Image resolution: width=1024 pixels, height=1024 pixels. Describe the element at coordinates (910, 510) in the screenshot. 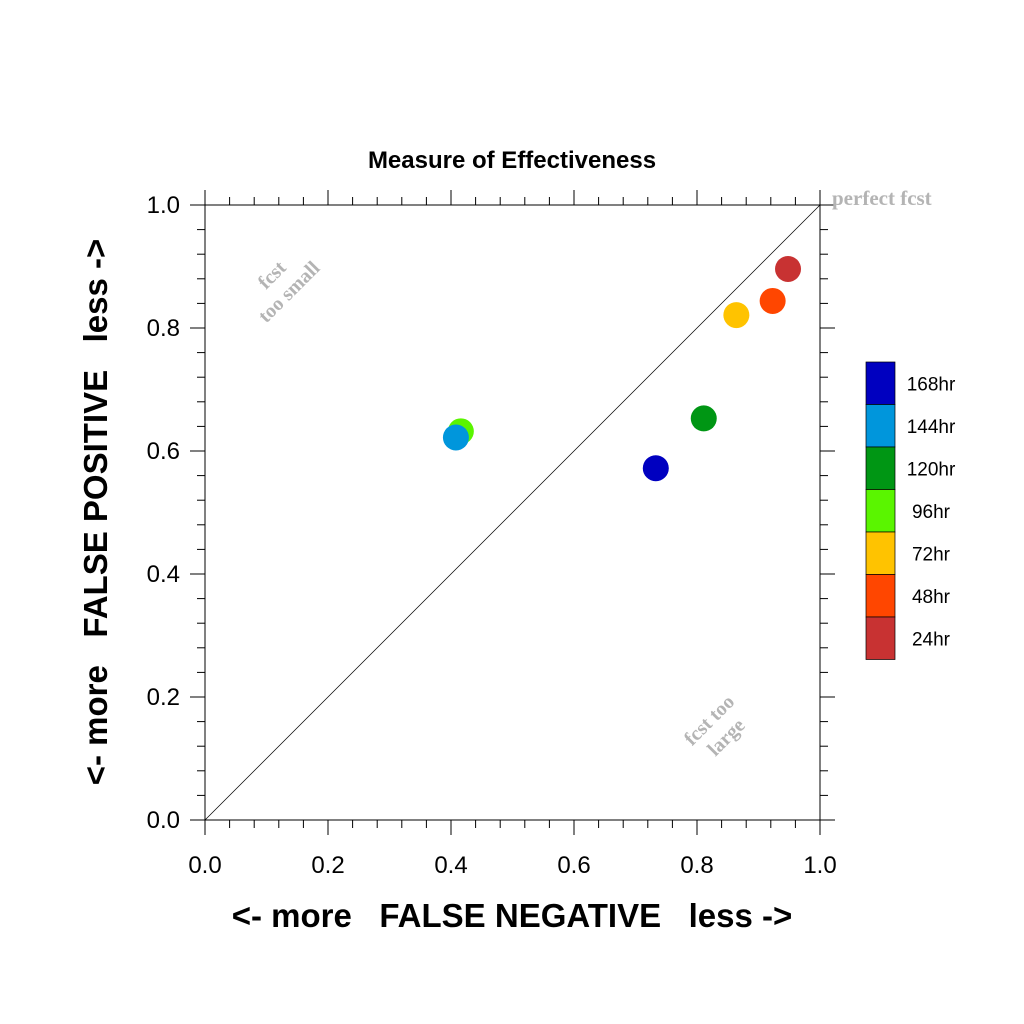

I see `legend: 168hr 144hr 120hr 96hr 72hr 48hr 24hr` at that location.